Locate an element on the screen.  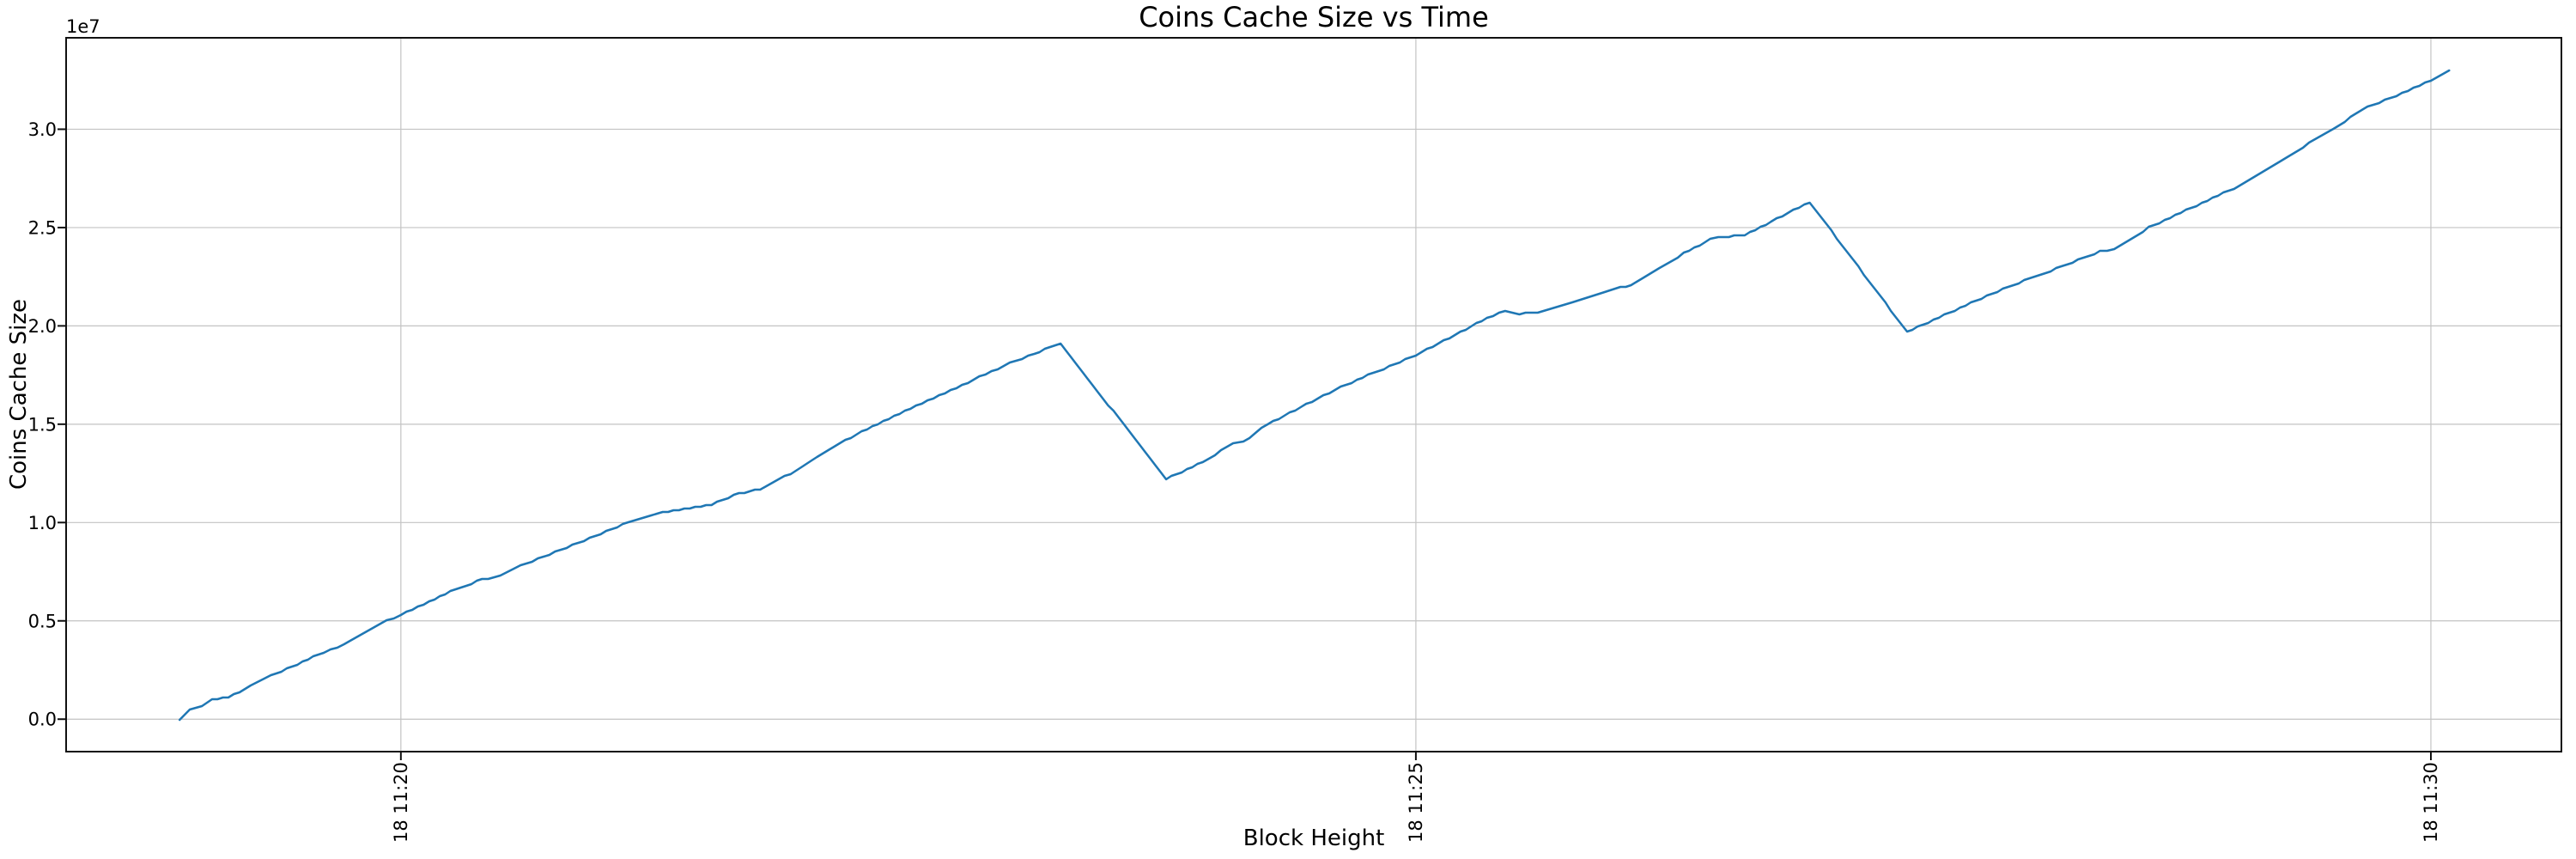
x-tick-labels: 18 11:20 18 11:25 18 11:30 is located at coordinates (1416, 803).